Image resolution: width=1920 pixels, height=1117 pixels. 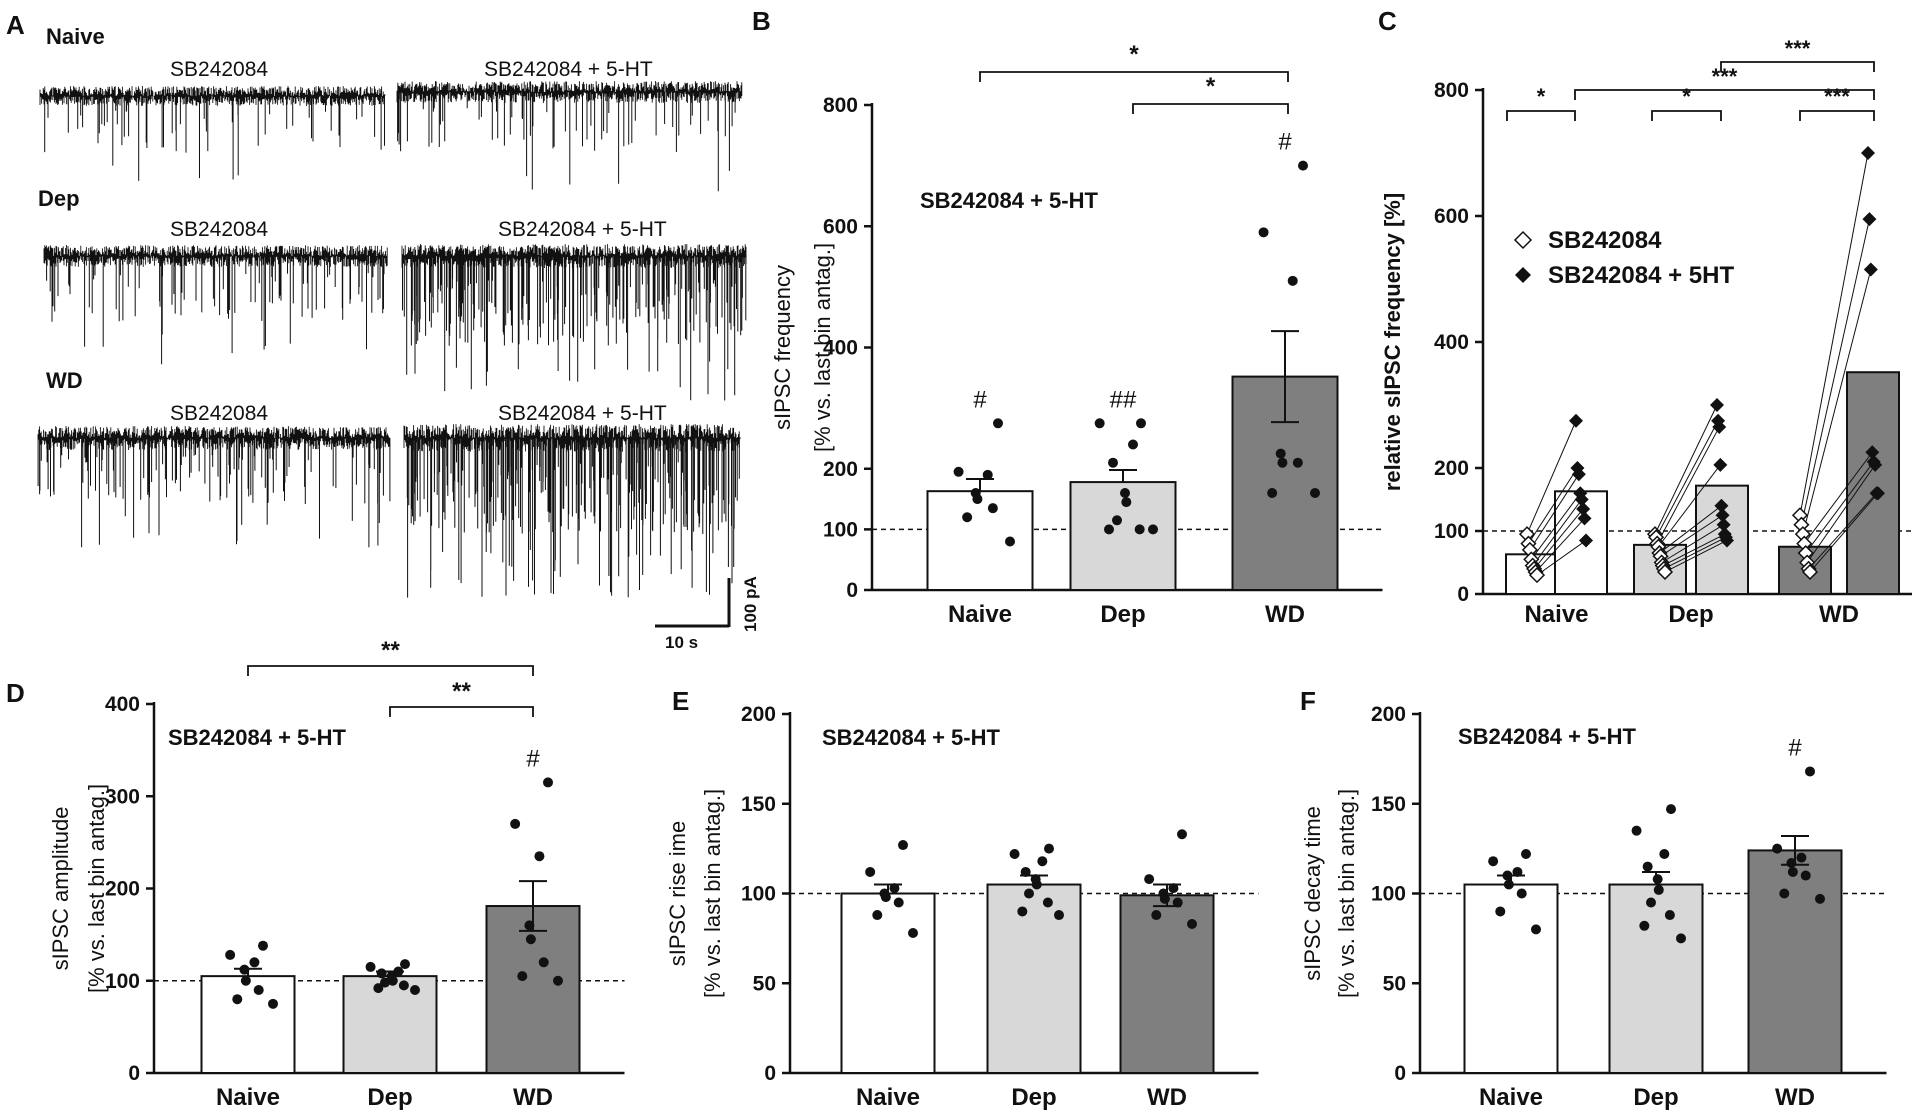 What do you see at coordinates (572, 511) in the screenshot?
I see `trace-wd-right` at bounding box center [572, 511].